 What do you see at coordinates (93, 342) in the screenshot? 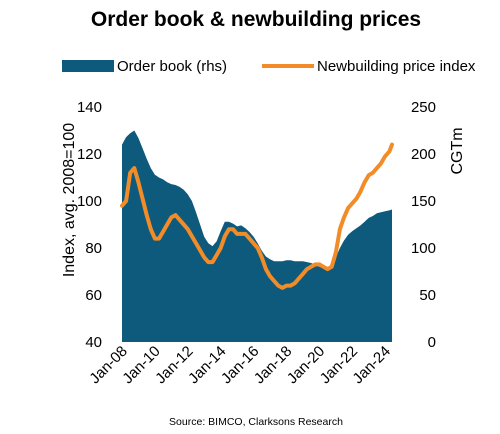
I see `left-tick-label: 40` at bounding box center [93, 342].